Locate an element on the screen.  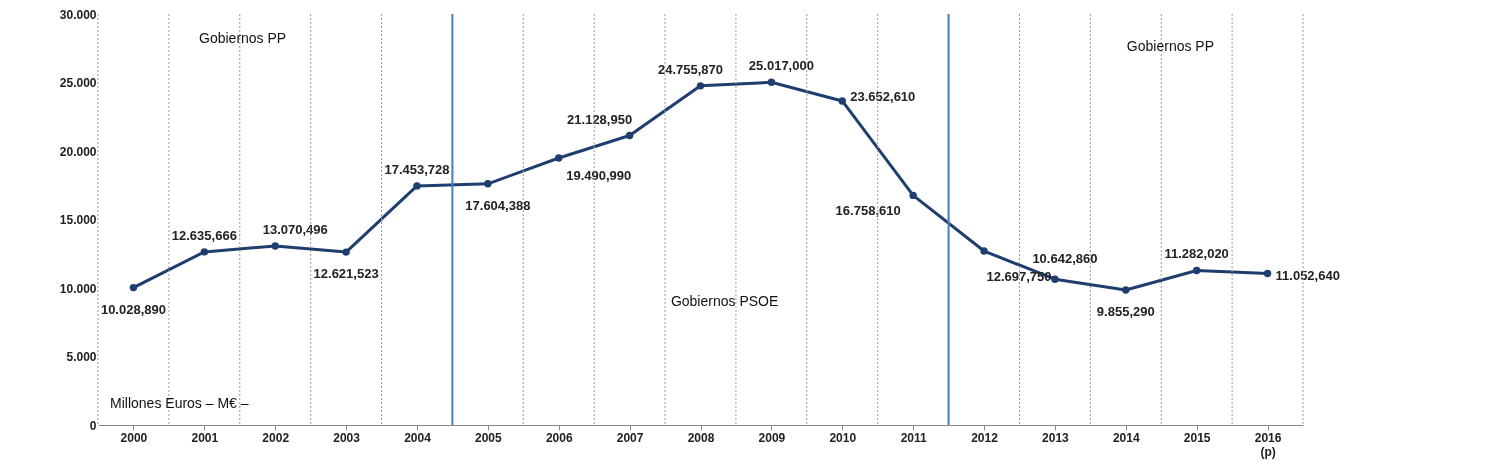
data-label: 24.755,870 is located at coordinates (690, 69).